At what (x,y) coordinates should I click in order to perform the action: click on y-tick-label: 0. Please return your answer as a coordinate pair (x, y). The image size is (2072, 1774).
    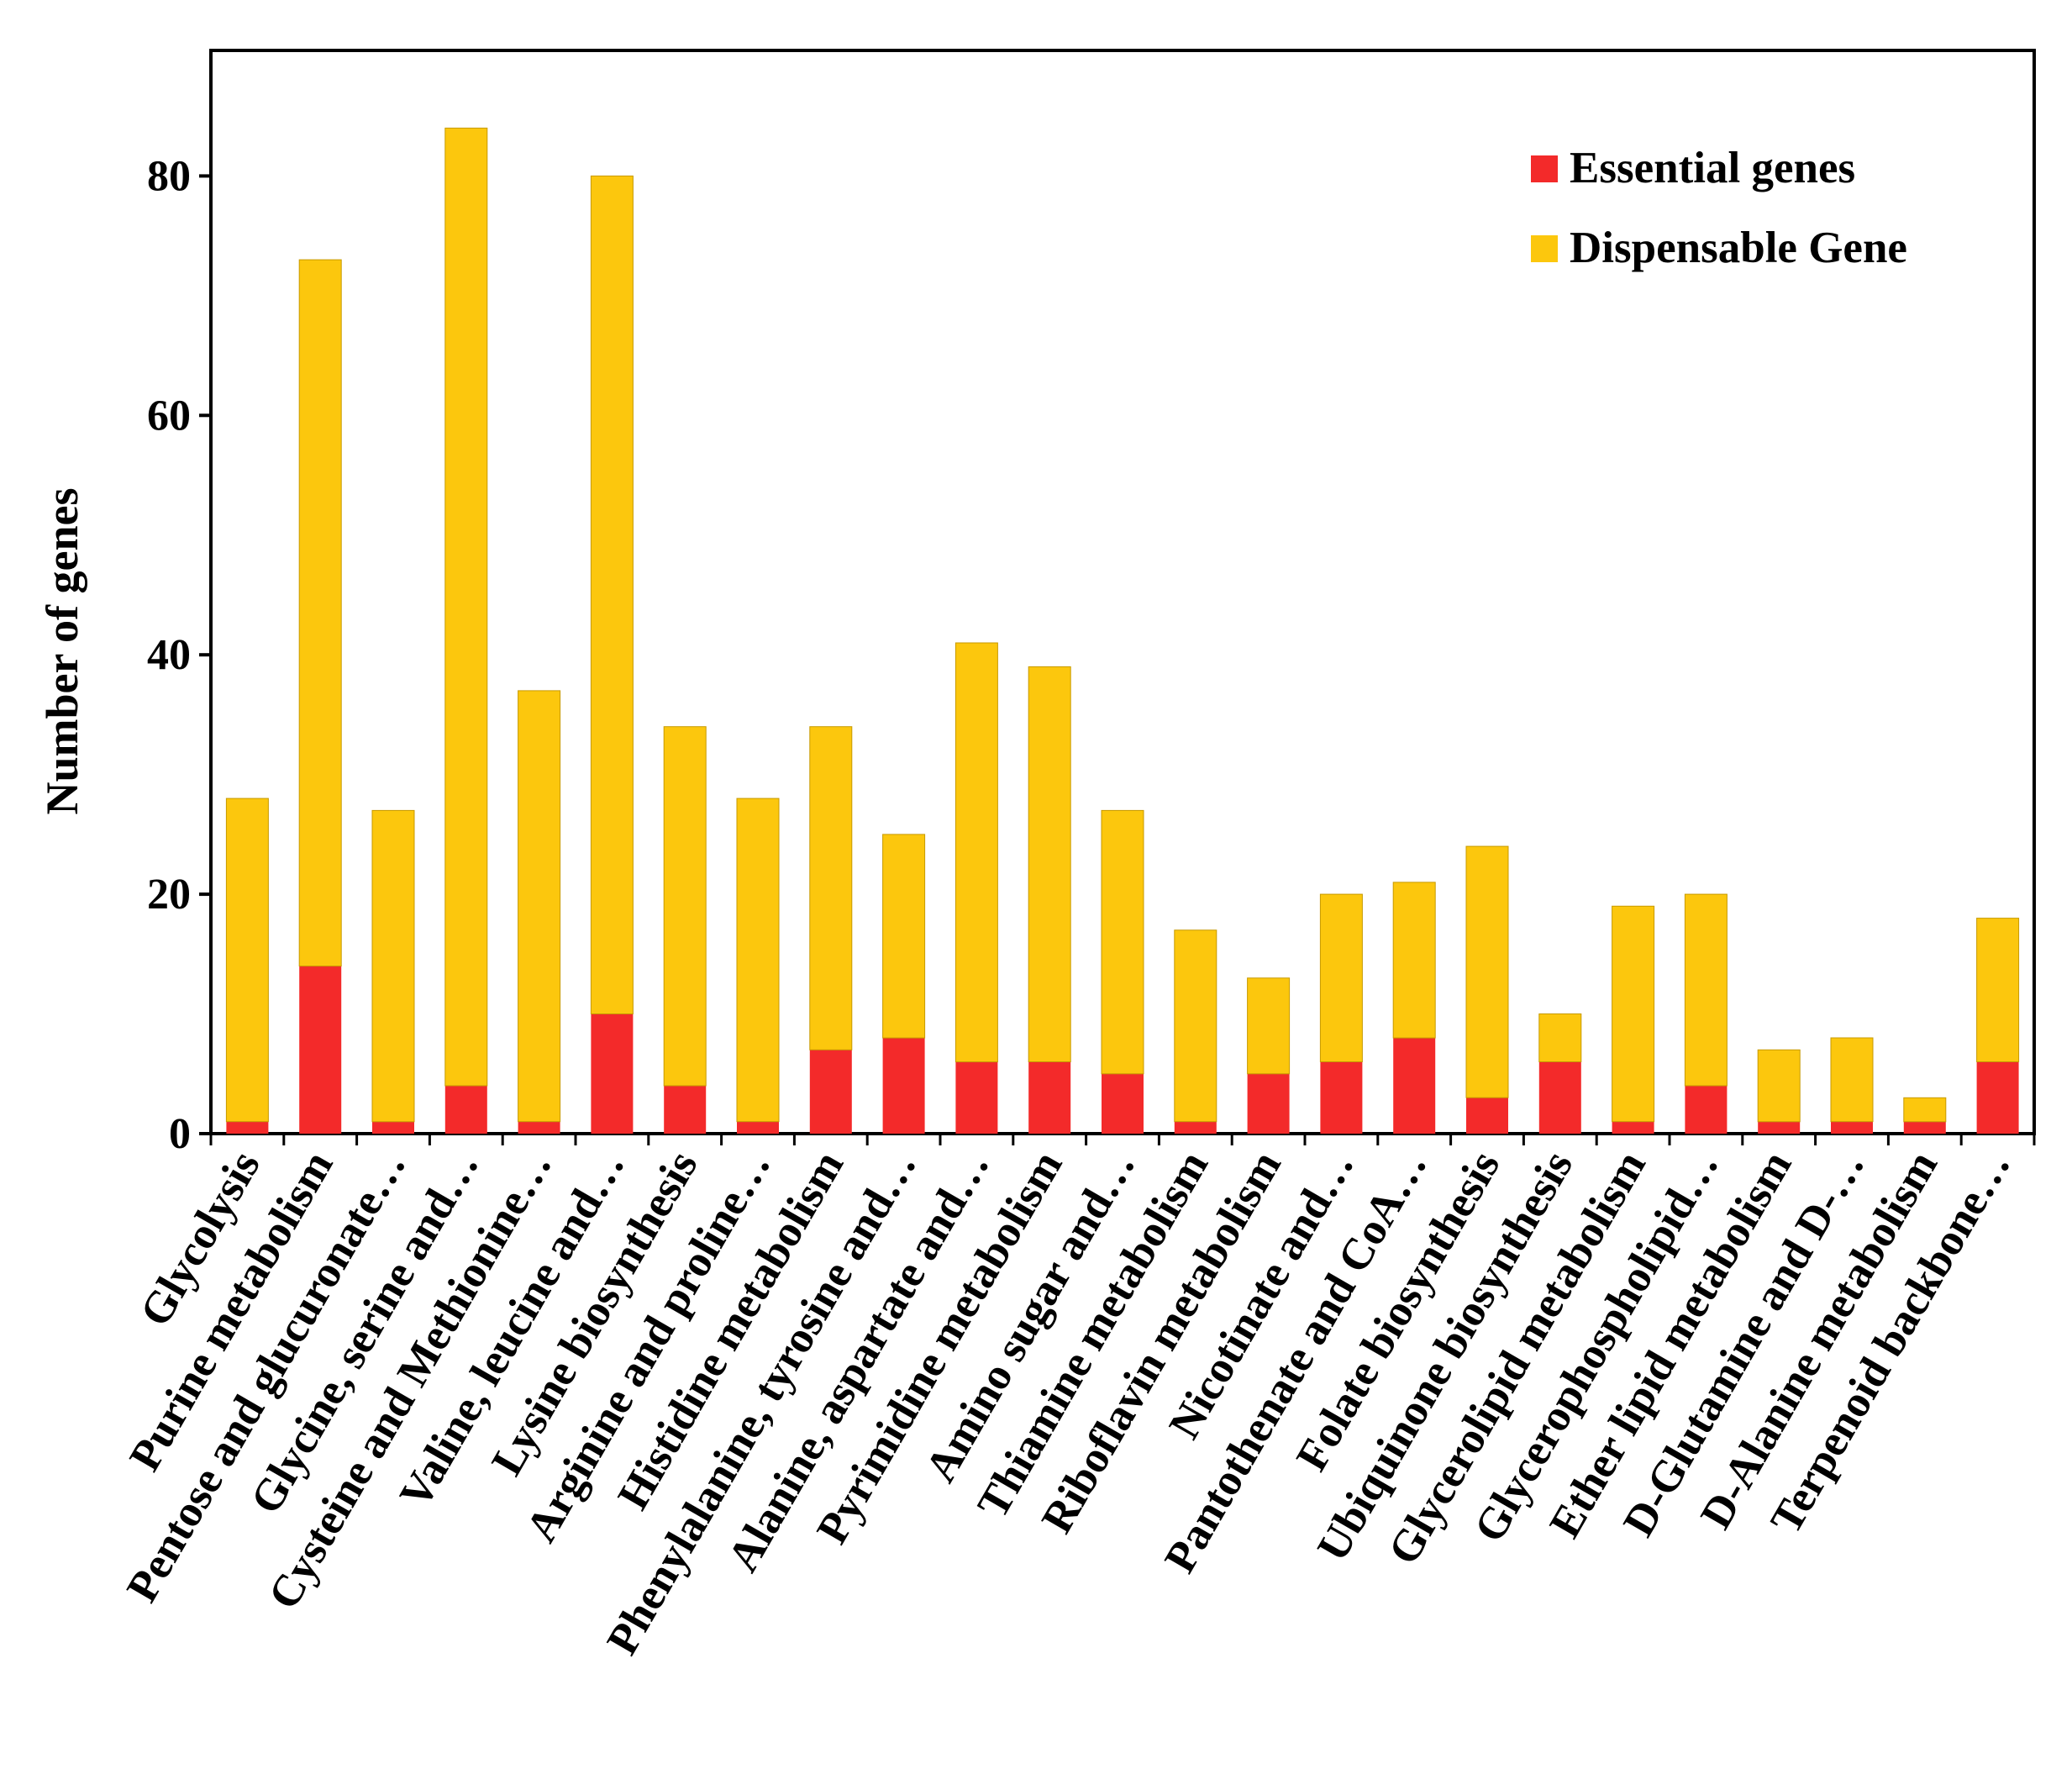
    Looking at the image, I should click on (180, 1134).